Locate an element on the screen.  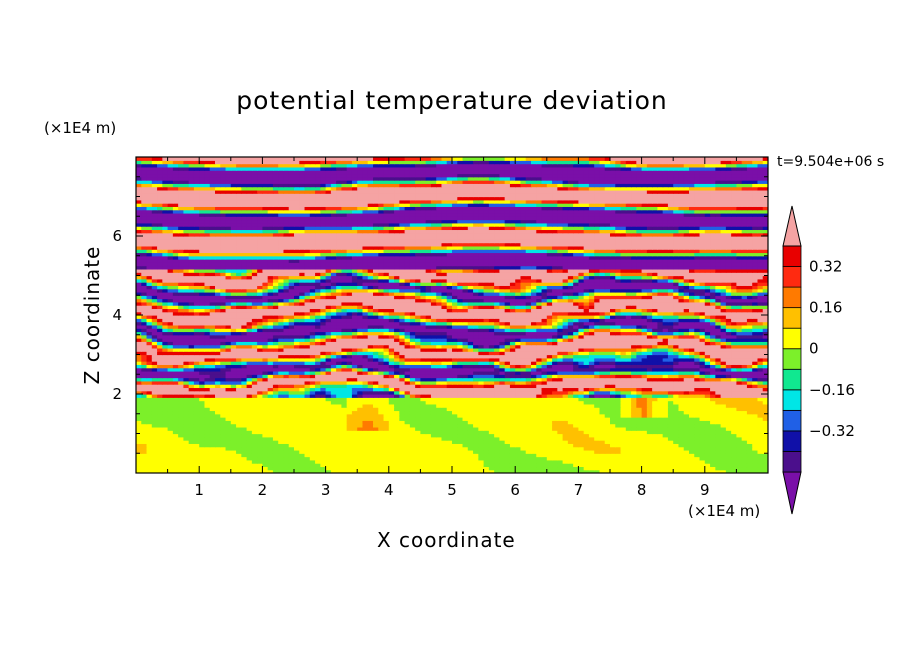
x-axis-unit: (×1E4 m) is located at coordinates (724, 511).